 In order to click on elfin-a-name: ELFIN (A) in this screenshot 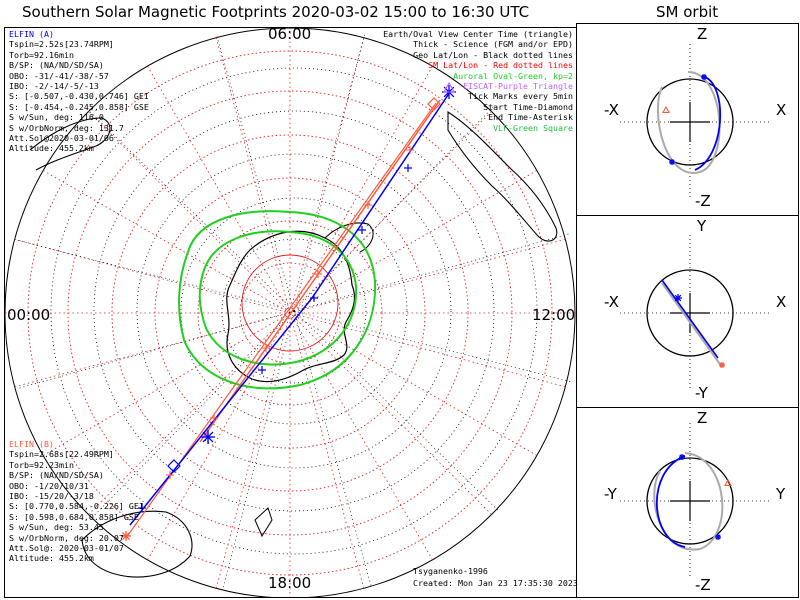, I will do `click(31, 34)`.